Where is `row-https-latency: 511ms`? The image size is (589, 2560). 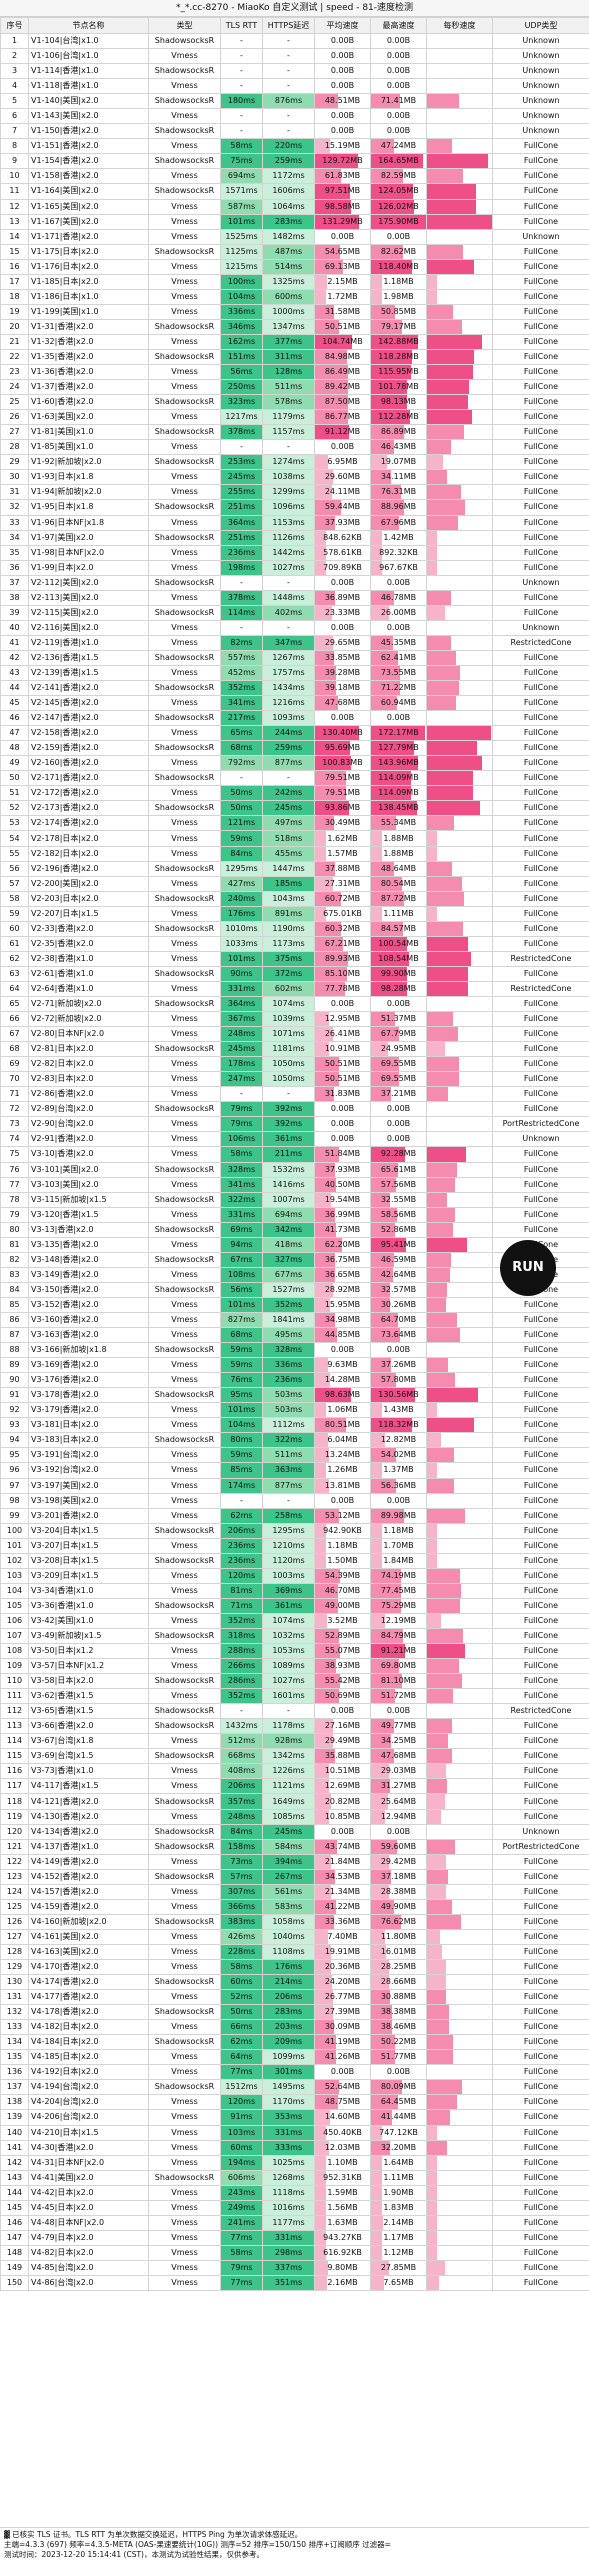
row-https-latency: 511ms is located at coordinates (288, 1455).